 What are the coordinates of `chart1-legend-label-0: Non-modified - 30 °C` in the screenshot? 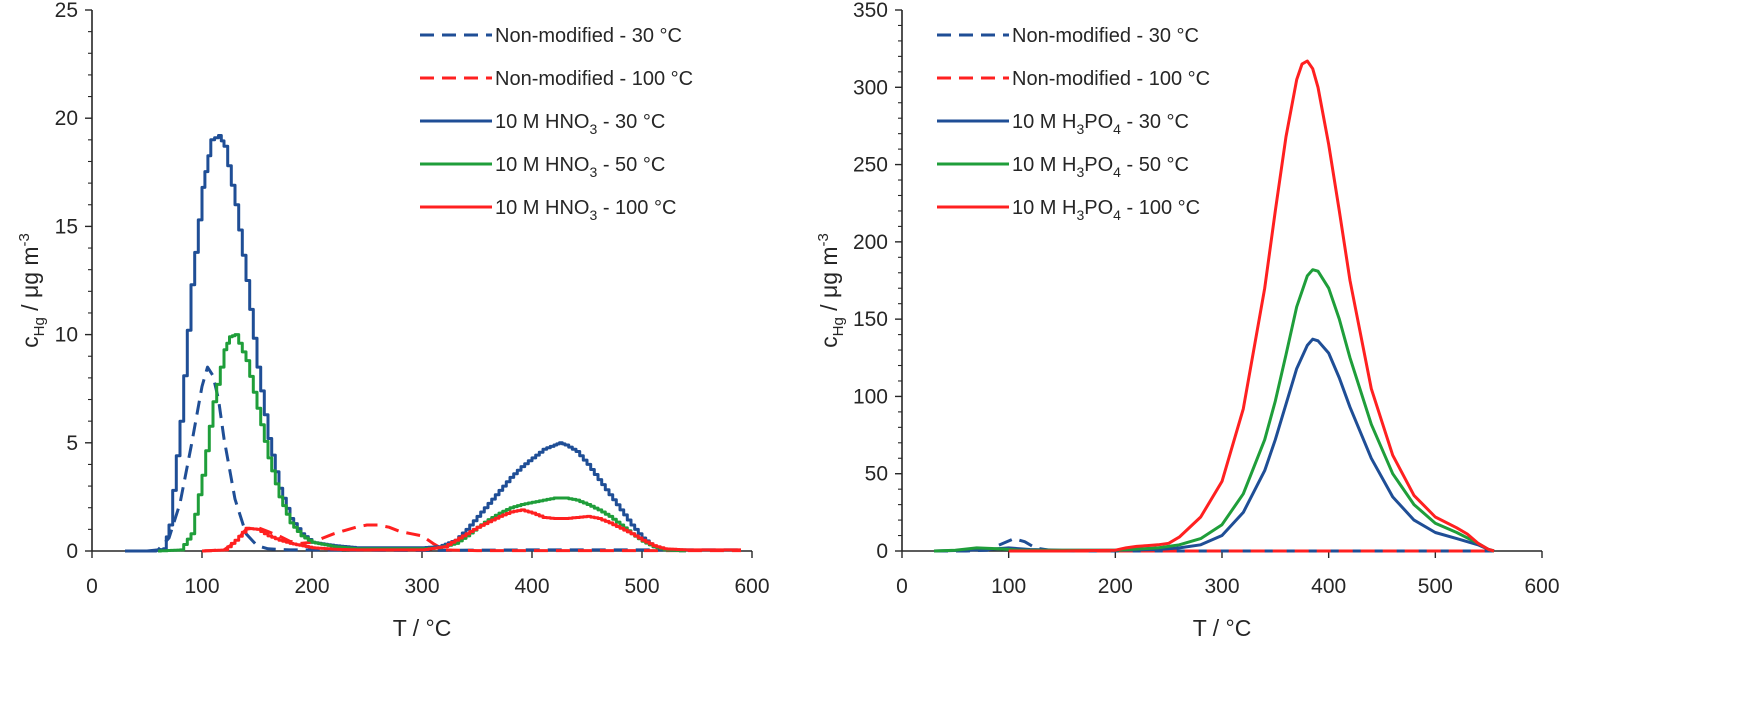 It's located at (1105, 36).